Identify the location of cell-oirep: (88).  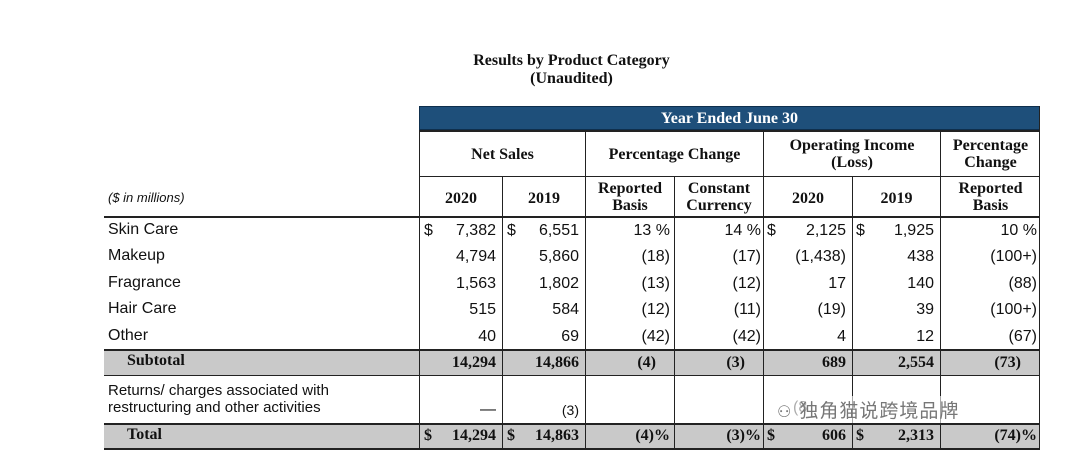
(1022, 283).